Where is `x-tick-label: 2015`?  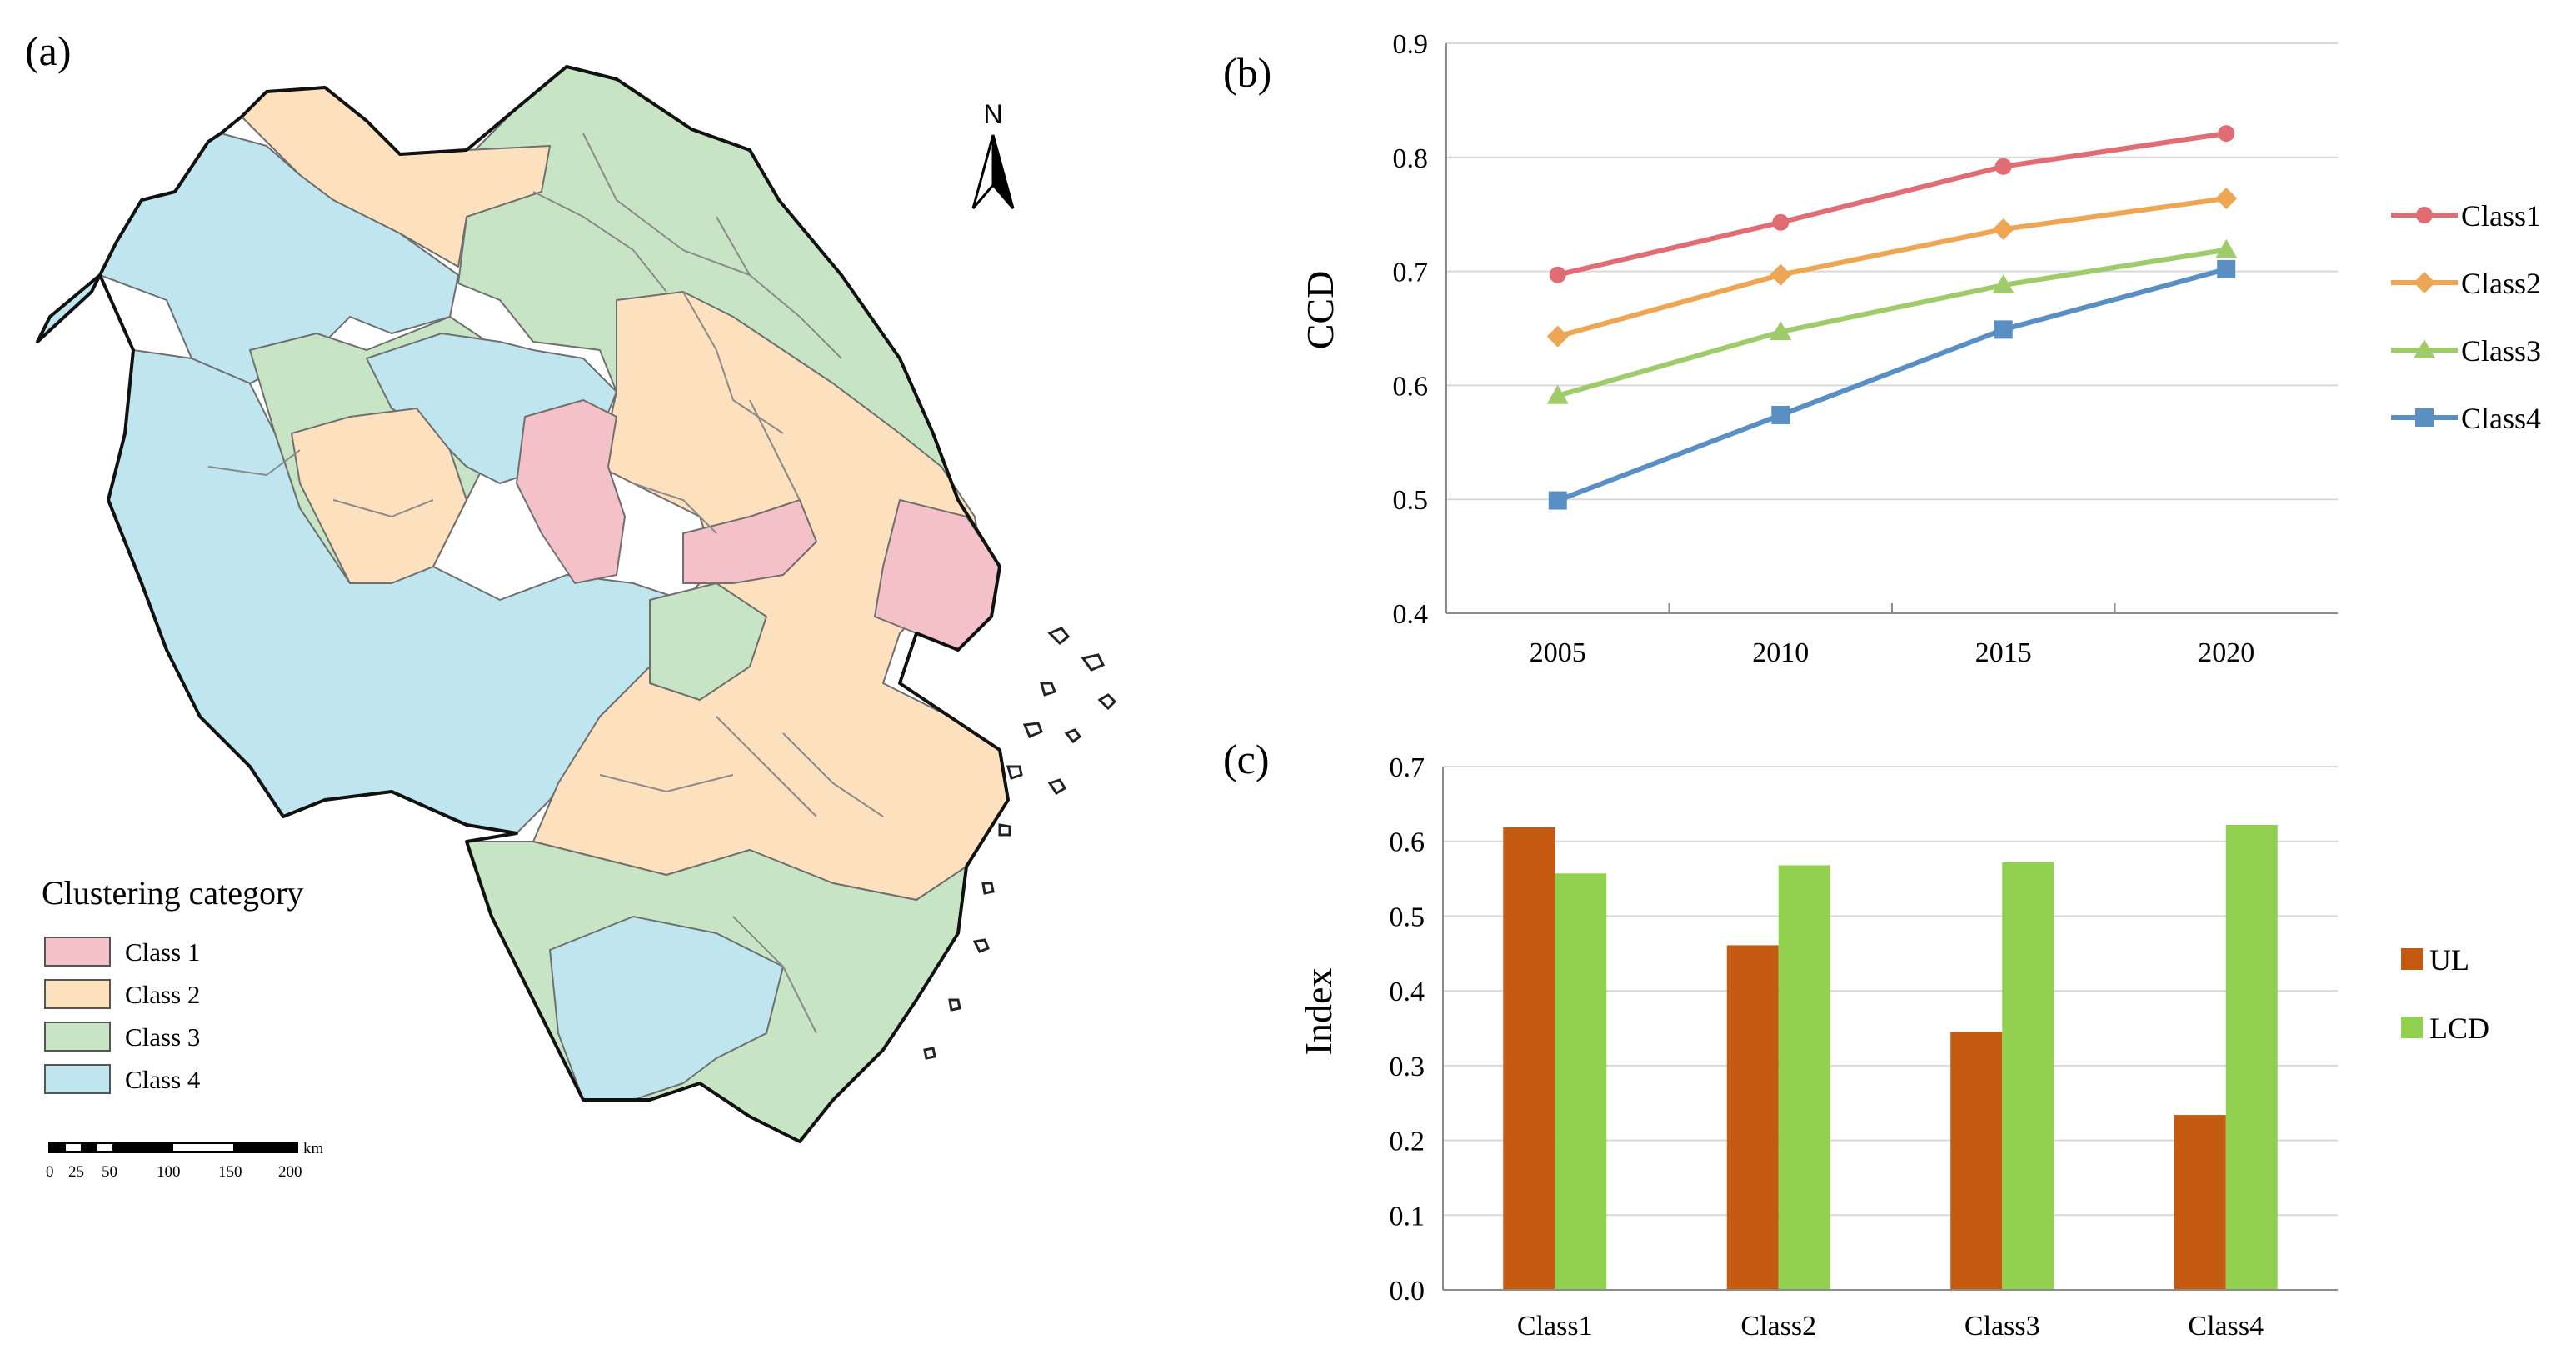
x-tick-label: 2015 is located at coordinates (2003, 653).